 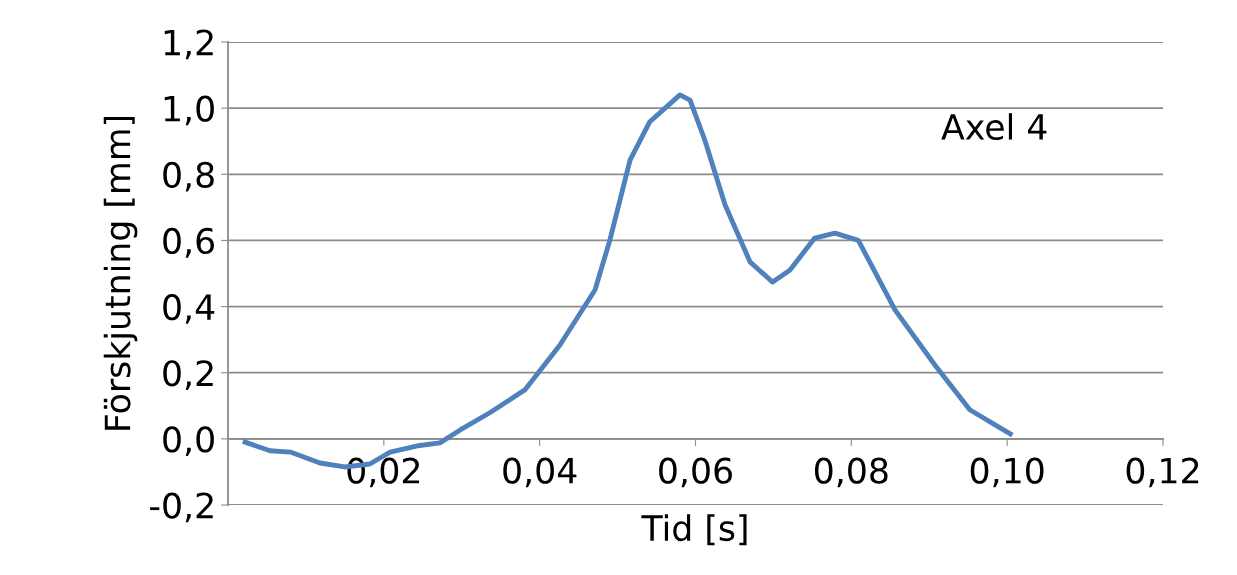 What do you see at coordinates (694, 530) in the screenshot?
I see `x-axis-title: Tid [s]` at bounding box center [694, 530].